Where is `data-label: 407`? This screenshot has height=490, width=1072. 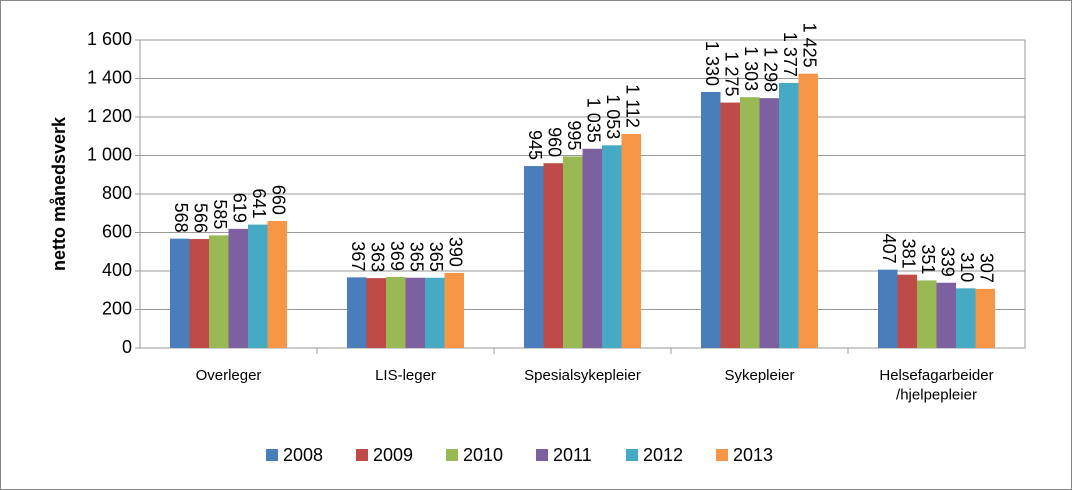
data-label: 407 is located at coordinates (889, 249).